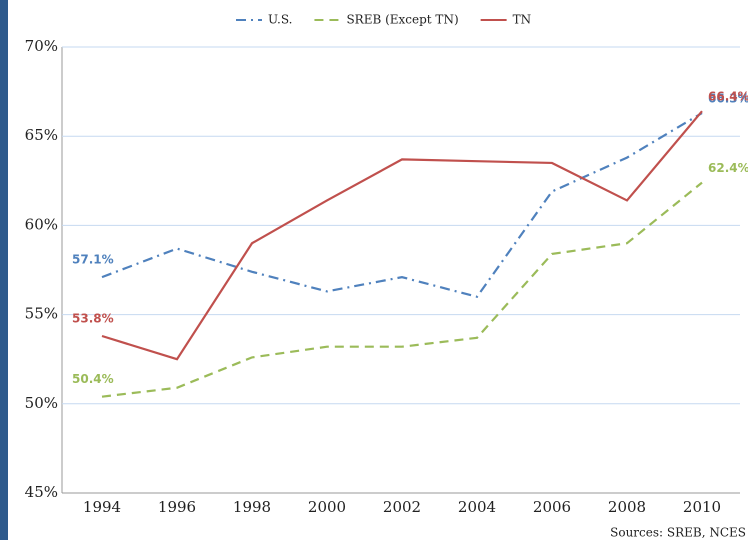 This screenshot has width=748, height=540. I want to click on legend-label: U.S., so click(280, 20).